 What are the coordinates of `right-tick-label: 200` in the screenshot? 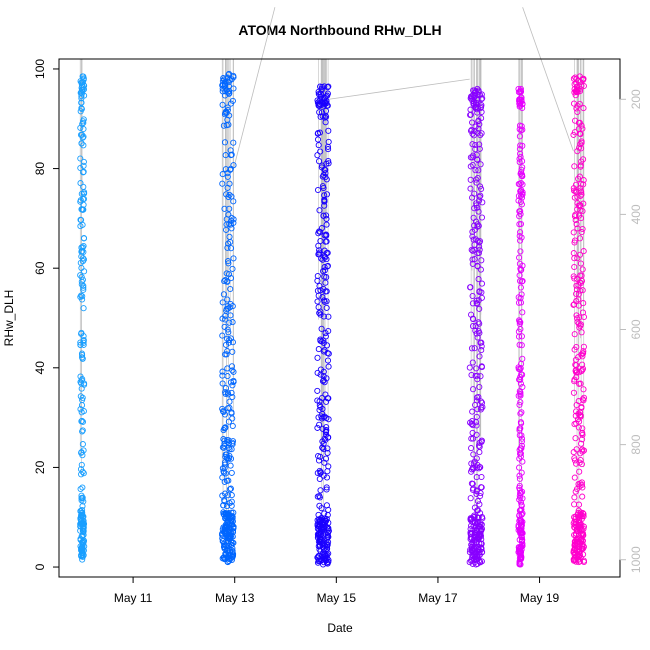 It's located at (636, 99).